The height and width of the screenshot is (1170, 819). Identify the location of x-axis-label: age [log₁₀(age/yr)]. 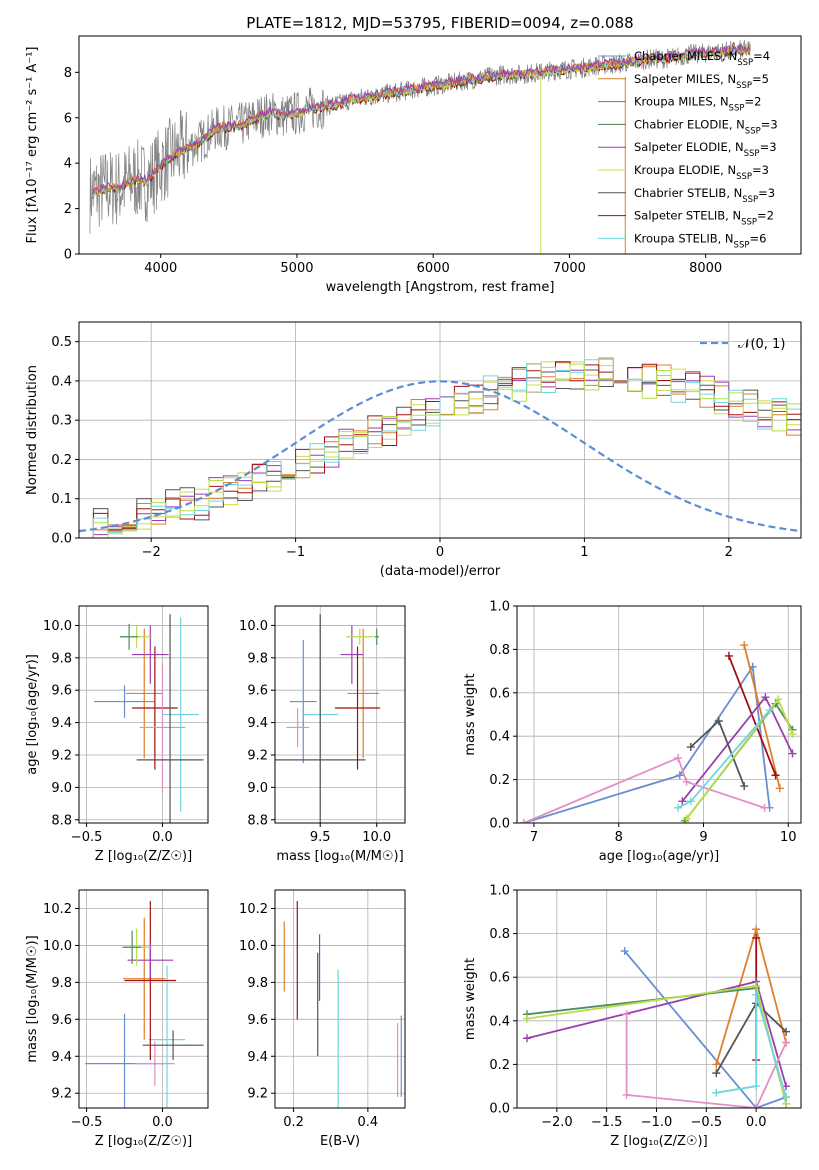
(659, 856).